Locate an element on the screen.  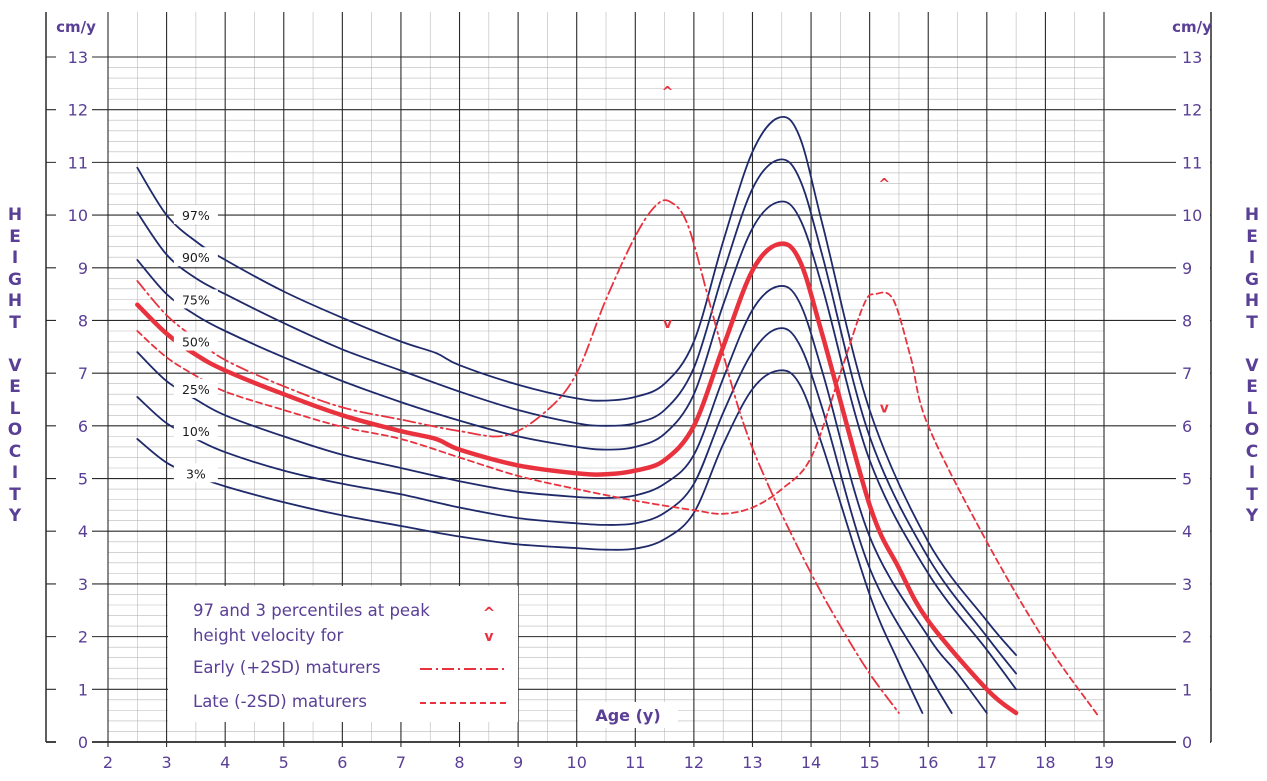
x-tick-label: 15 is located at coordinates (869, 762).